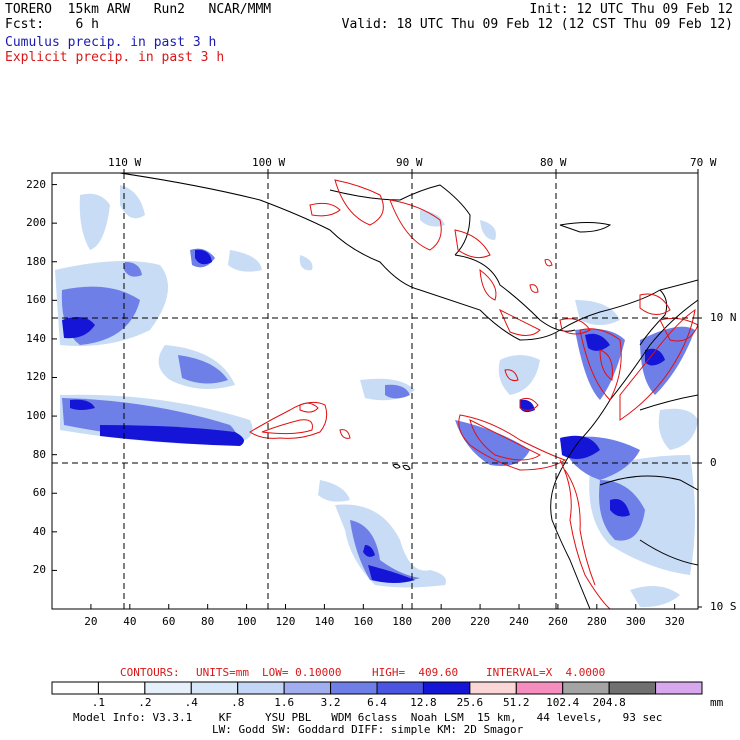 The image size is (740, 740). I want to click on y-tick-label: 60, so click(39, 493).